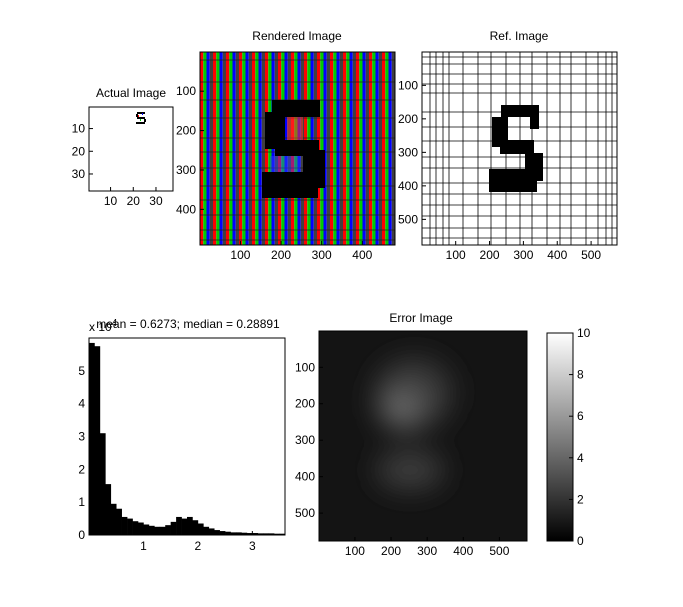 The width and height of the screenshot is (683, 607). Describe the element at coordinates (520, 111) in the screenshot. I see `ref-glyph-top` at that location.